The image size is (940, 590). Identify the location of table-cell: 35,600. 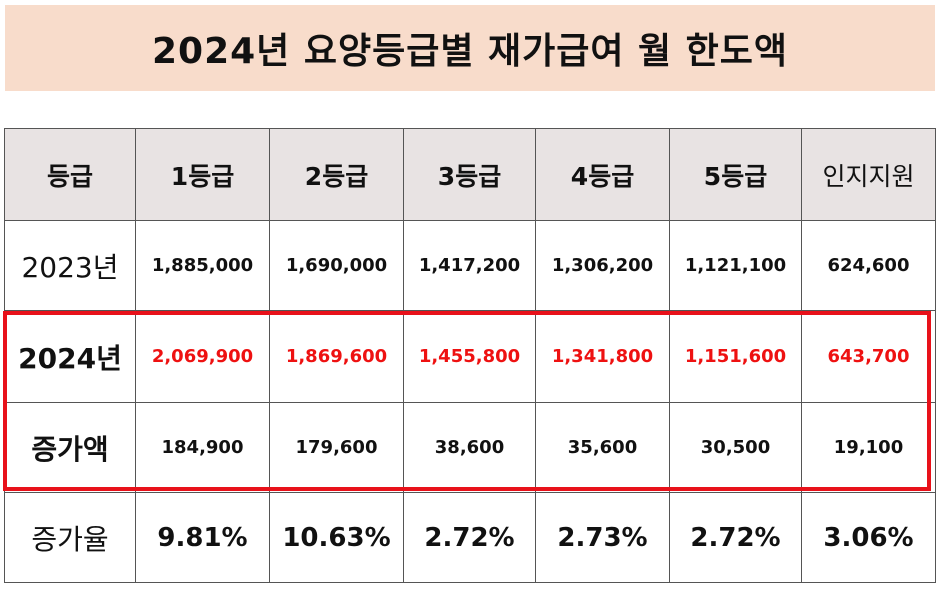
(602, 447).